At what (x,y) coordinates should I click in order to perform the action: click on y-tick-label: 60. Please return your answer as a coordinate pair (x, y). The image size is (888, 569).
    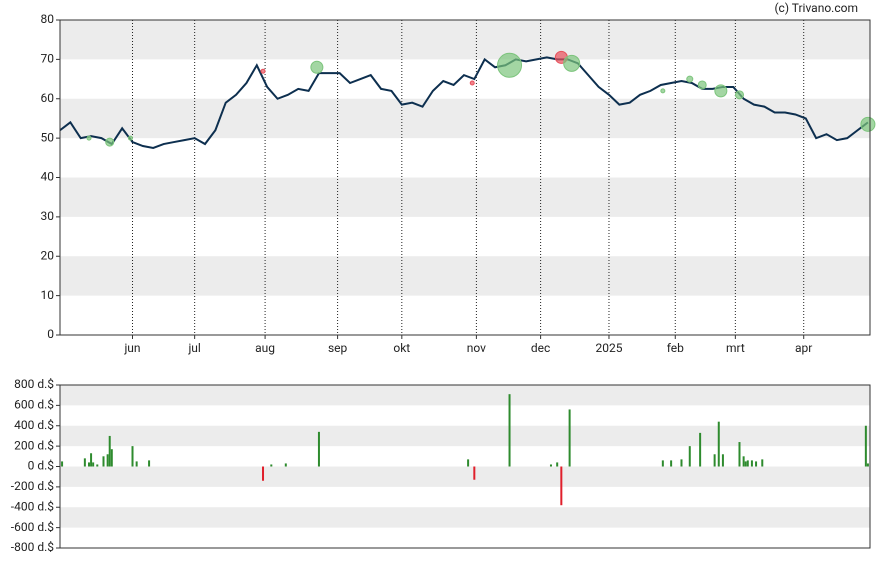
    Looking at the image, I should click on (48, 98).